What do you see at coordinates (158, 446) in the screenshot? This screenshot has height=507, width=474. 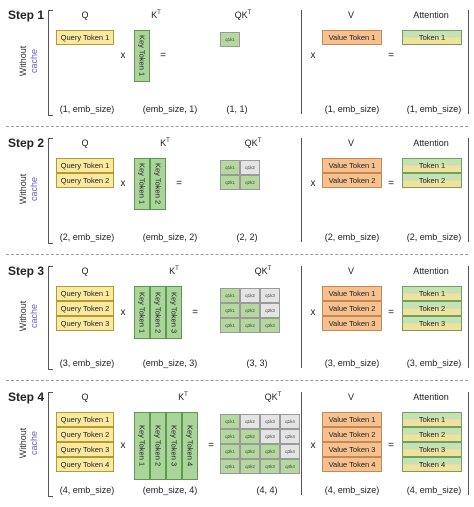 I see `key-token-cell: Key Token 2` at bounding box center [158, 446].